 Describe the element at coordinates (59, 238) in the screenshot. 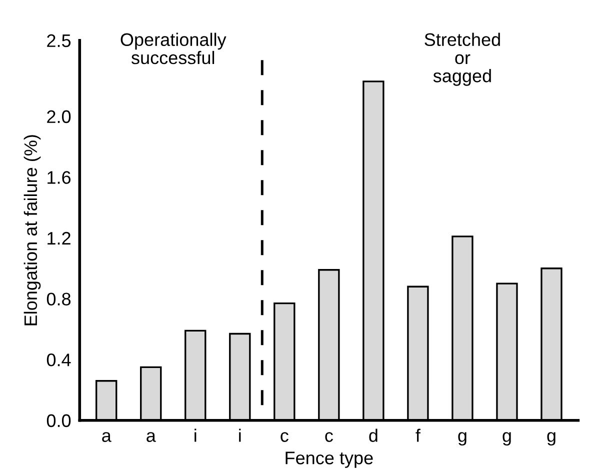

I see `y-tick-label: 1.2` at that location.